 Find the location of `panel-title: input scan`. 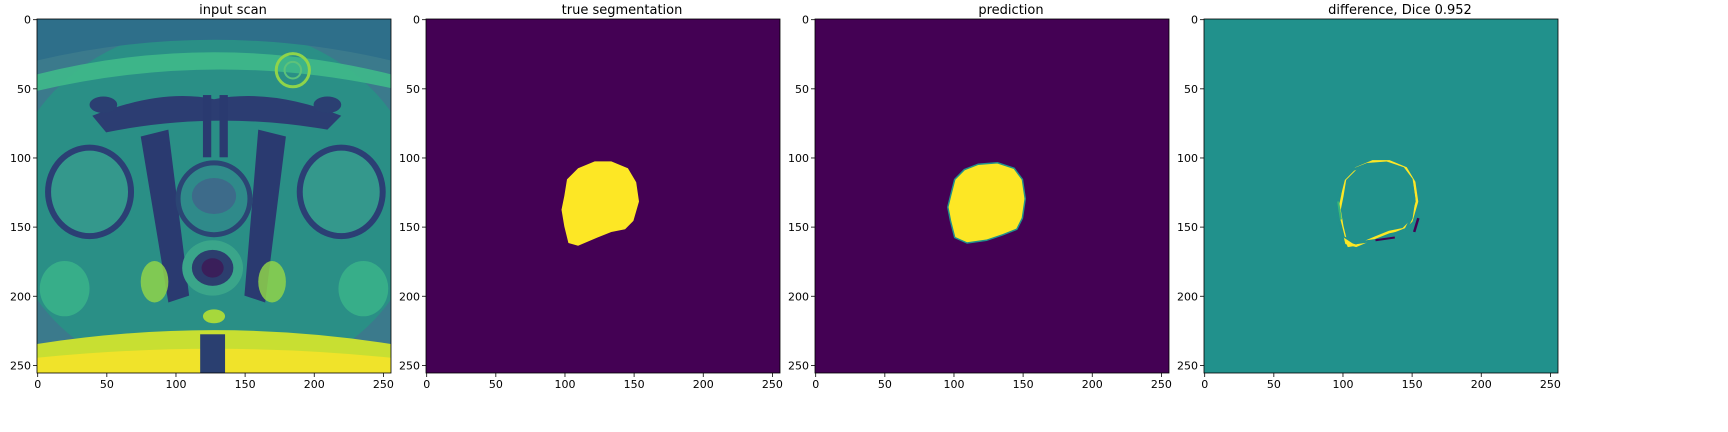

panel-title: input scan is located at coordinates (233, 10).